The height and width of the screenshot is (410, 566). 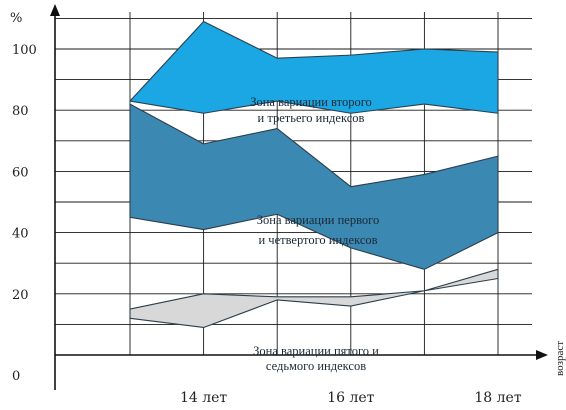 I want to click on y-tick-label: 100, so click(x=24, y=50).